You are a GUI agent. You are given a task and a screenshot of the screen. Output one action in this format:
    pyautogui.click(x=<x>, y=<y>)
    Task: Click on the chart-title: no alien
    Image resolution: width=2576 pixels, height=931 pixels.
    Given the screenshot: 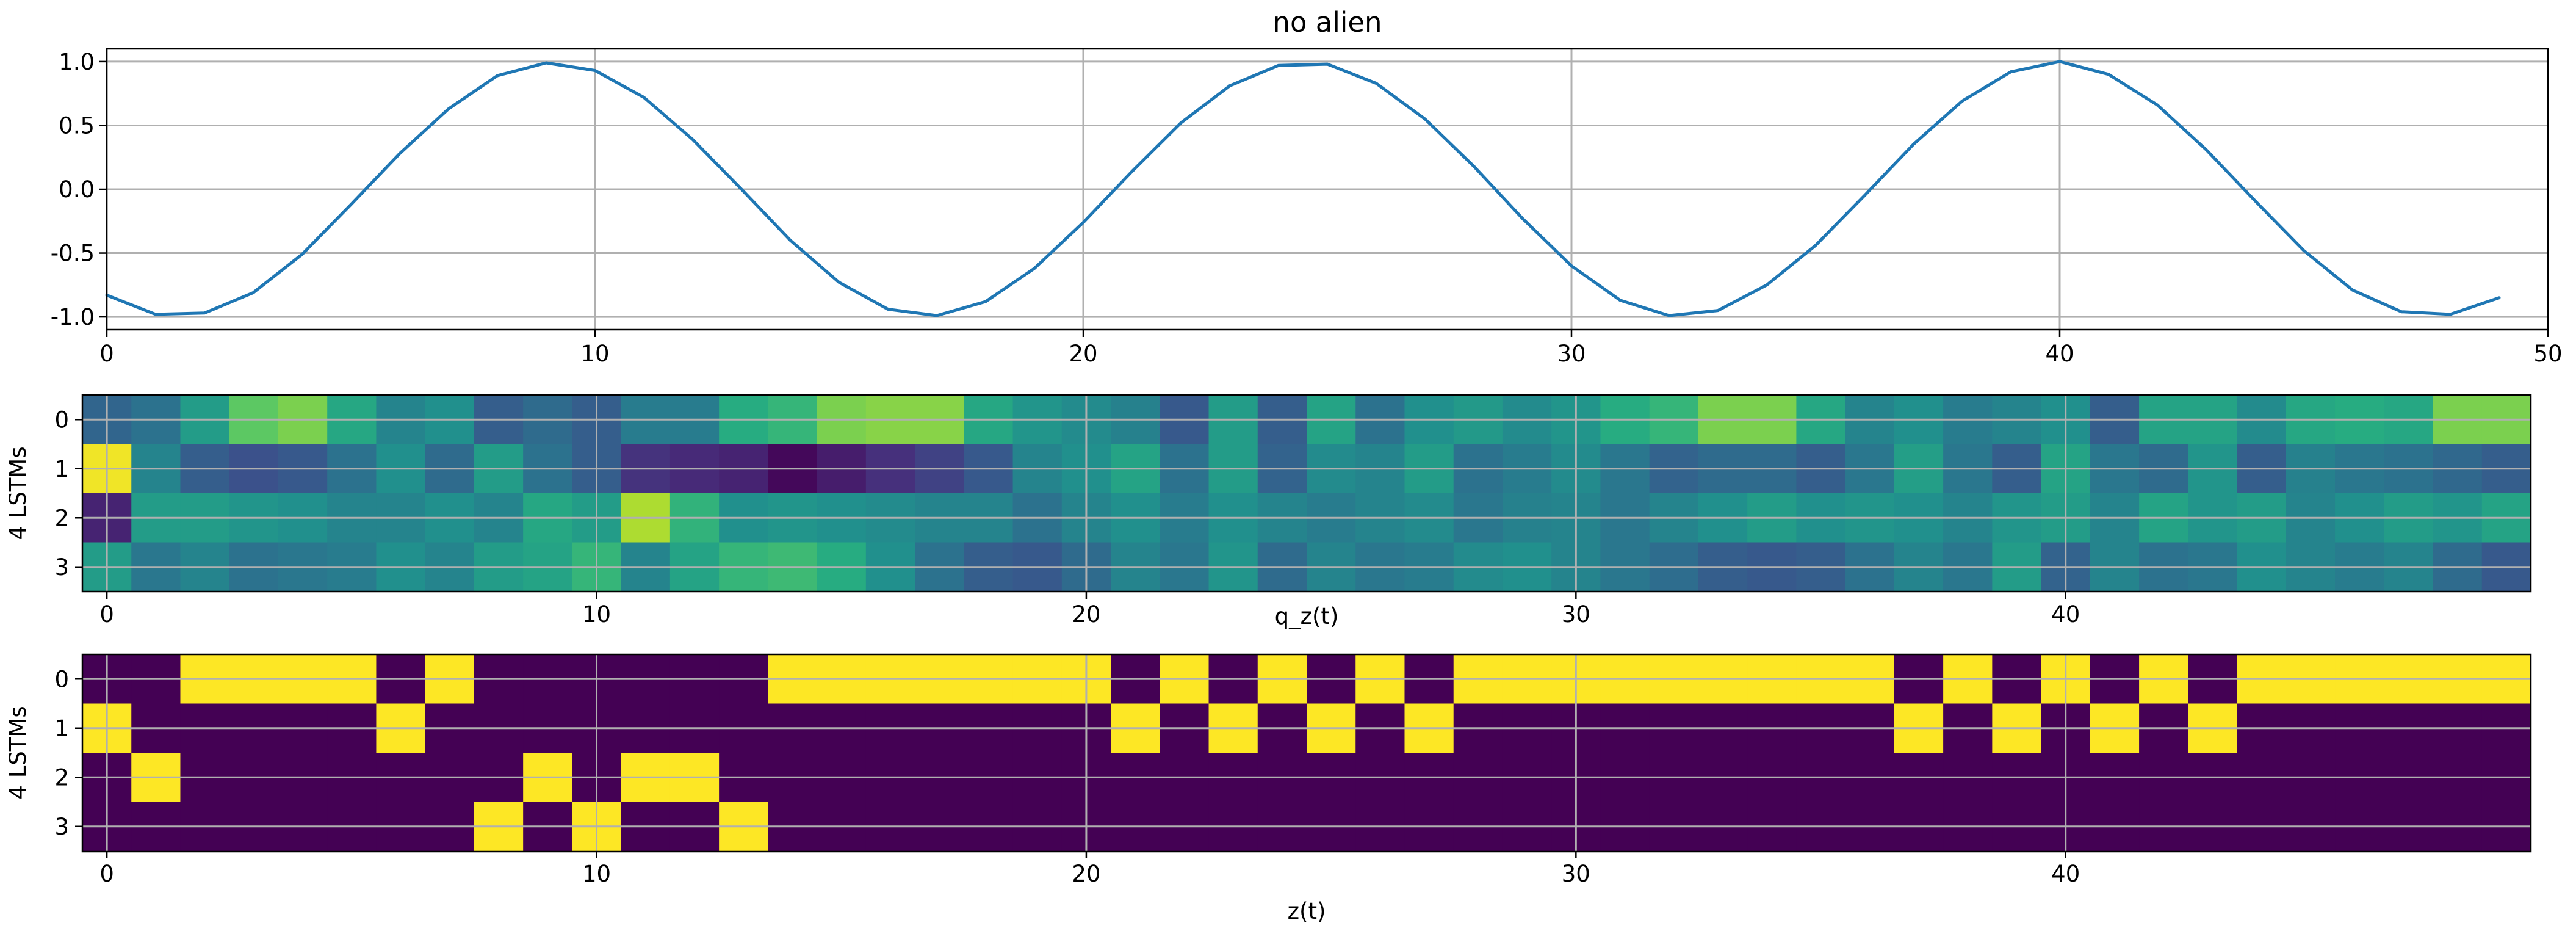 What is the action you would take?
    pyautogui.click(x=1327, y=22)
    